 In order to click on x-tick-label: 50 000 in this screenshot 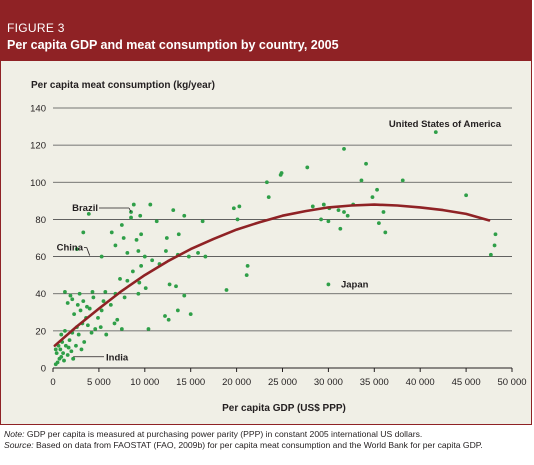, I will do `click(511, 382)`.